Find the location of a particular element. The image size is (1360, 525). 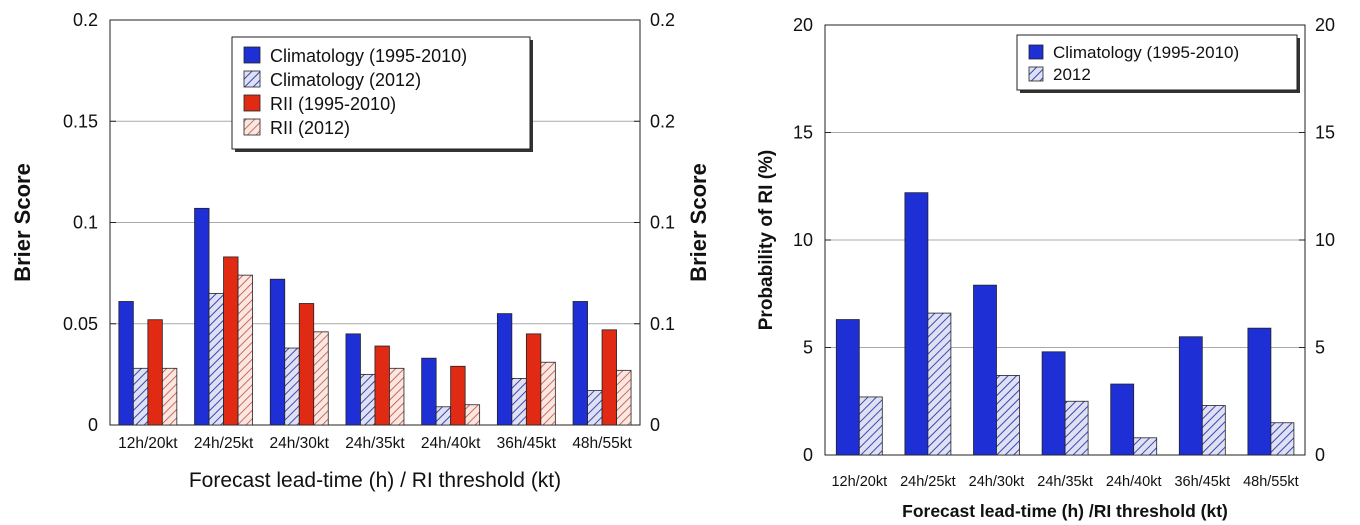

legend-label: Climatology (2012) is located at coordinates (345, 80).